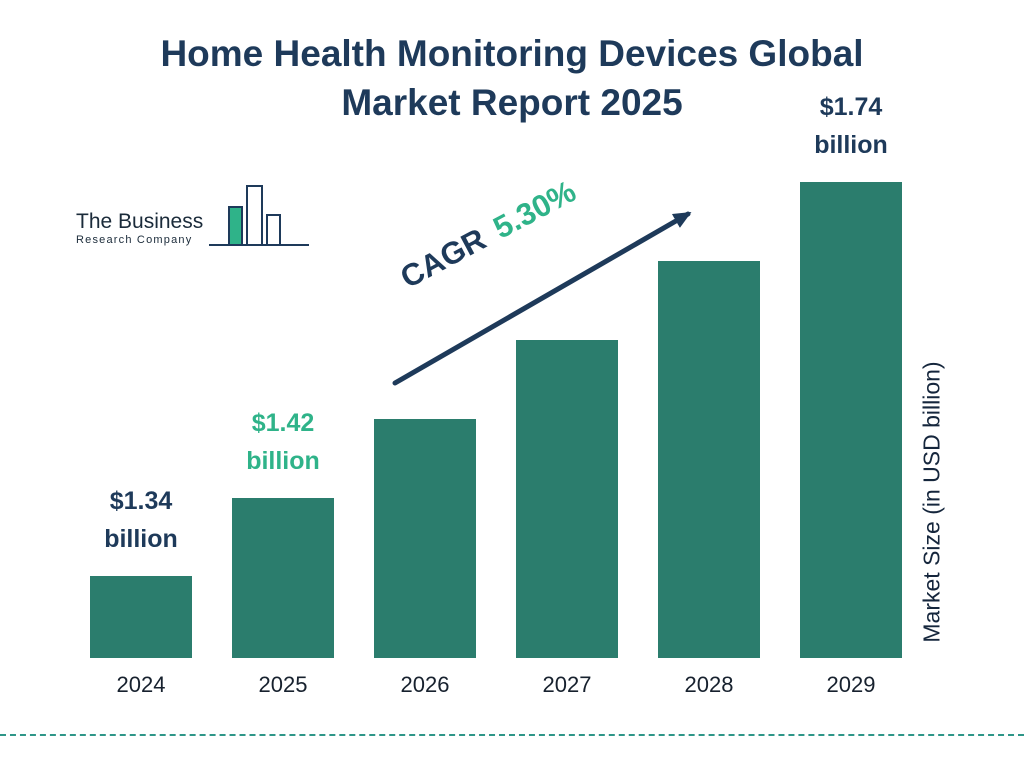 The height and width of the screenshot is (768, 1024). What do you see at coordinates (134, 240) in the screenshot?
I see `logo-subname: Research Company` at bounding box center [134, 240].